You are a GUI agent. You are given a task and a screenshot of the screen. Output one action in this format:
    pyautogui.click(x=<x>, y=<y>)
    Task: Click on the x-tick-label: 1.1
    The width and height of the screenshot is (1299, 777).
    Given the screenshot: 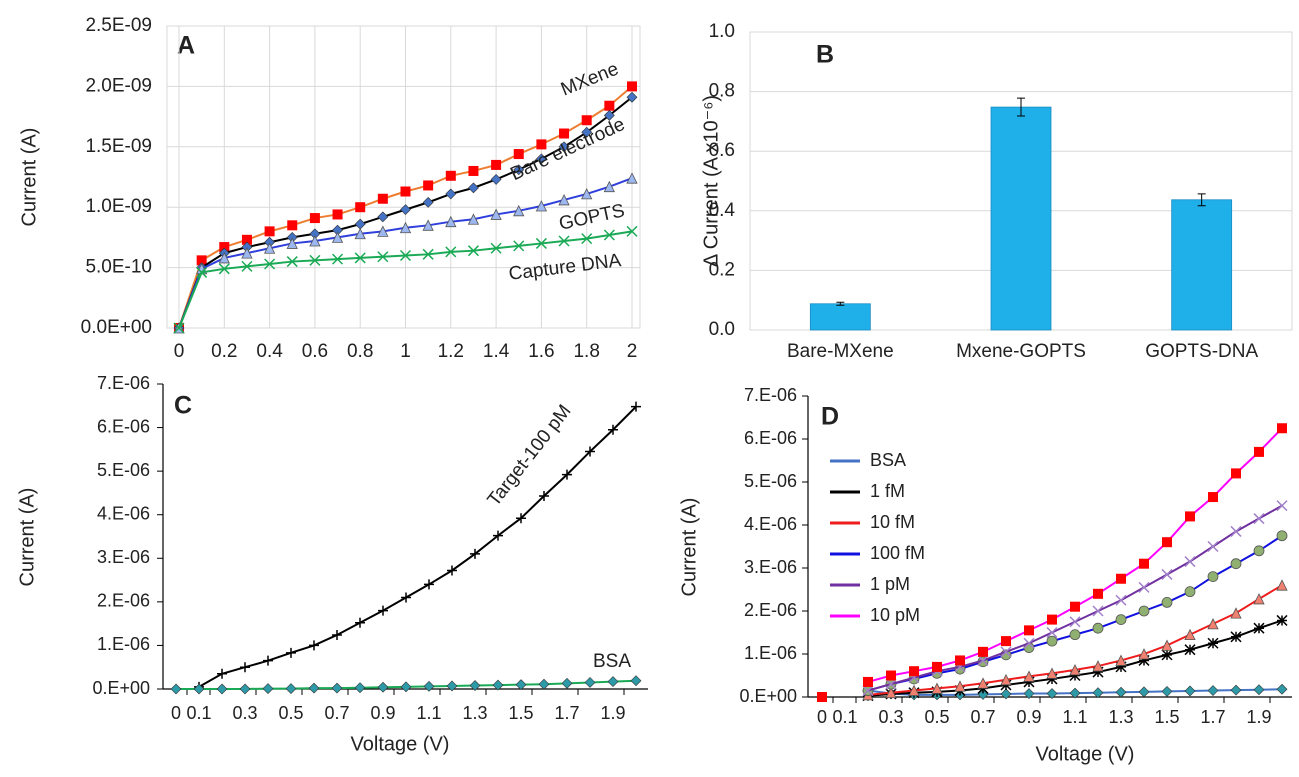 What is the action you would take?
    pyautogui.click(x=428, y=713)
    